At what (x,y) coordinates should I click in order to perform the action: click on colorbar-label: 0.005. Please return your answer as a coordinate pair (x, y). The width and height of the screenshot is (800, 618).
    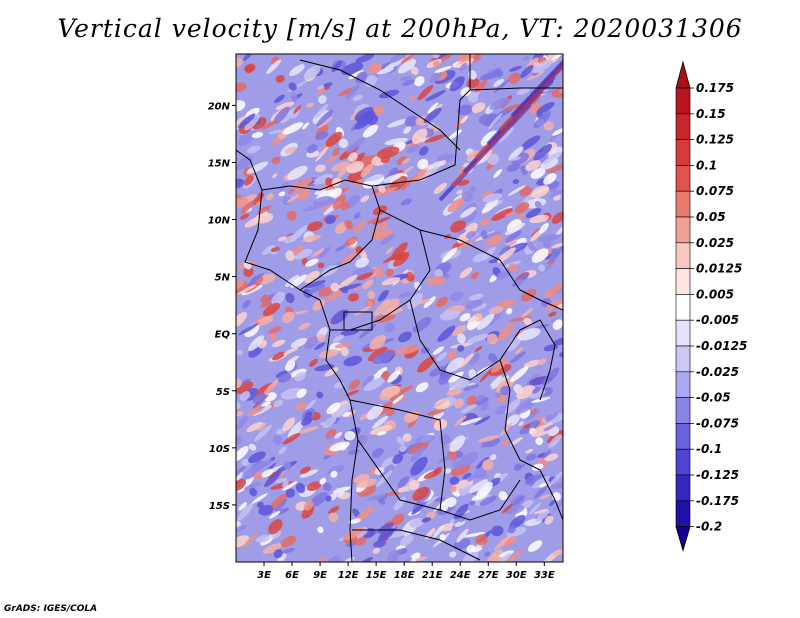
    Looking at the image, I should click on (715, 294).